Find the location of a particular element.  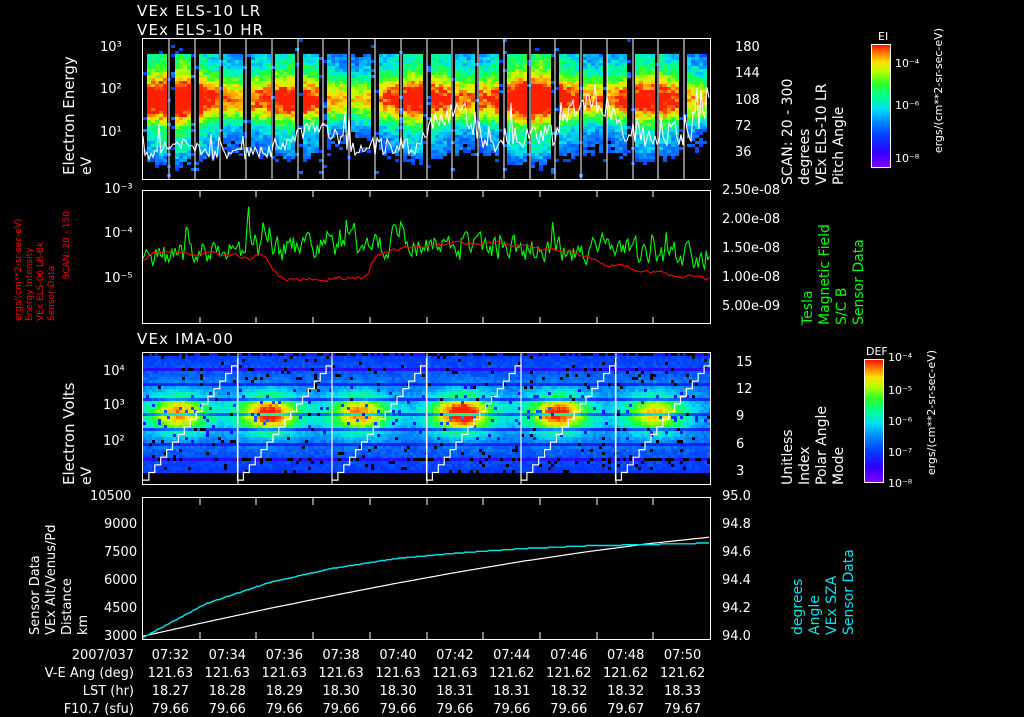

panel1-right-tick-2: 108 is located at coordinates (747, 100).